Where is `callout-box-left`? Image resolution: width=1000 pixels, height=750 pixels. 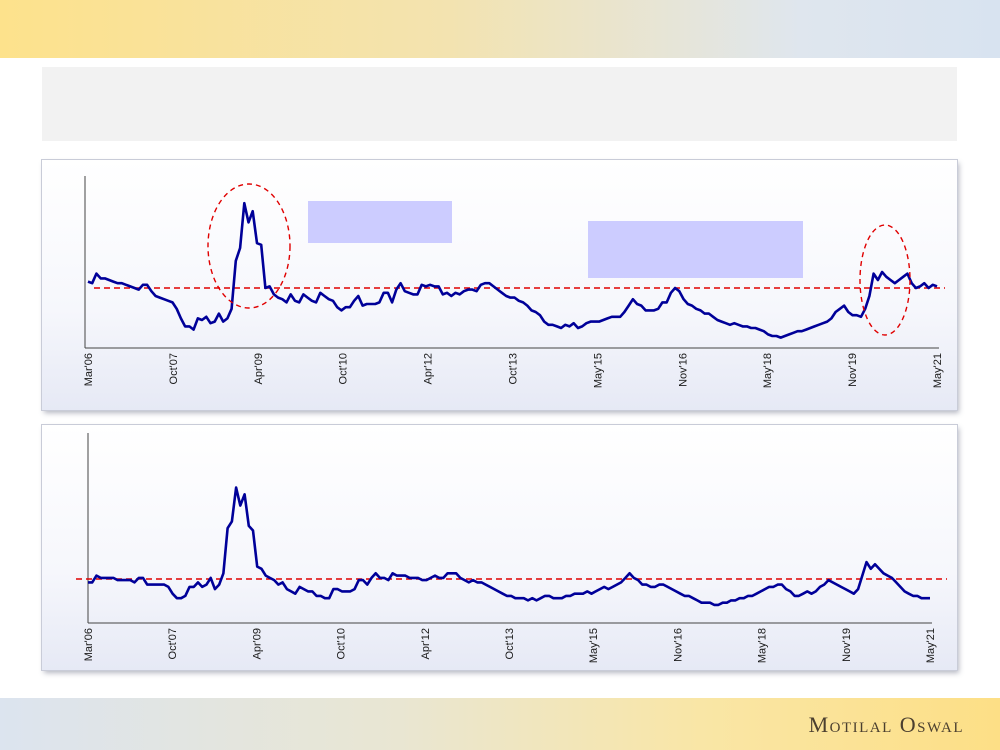
callout-box-left is located at coordinates (380, 222).